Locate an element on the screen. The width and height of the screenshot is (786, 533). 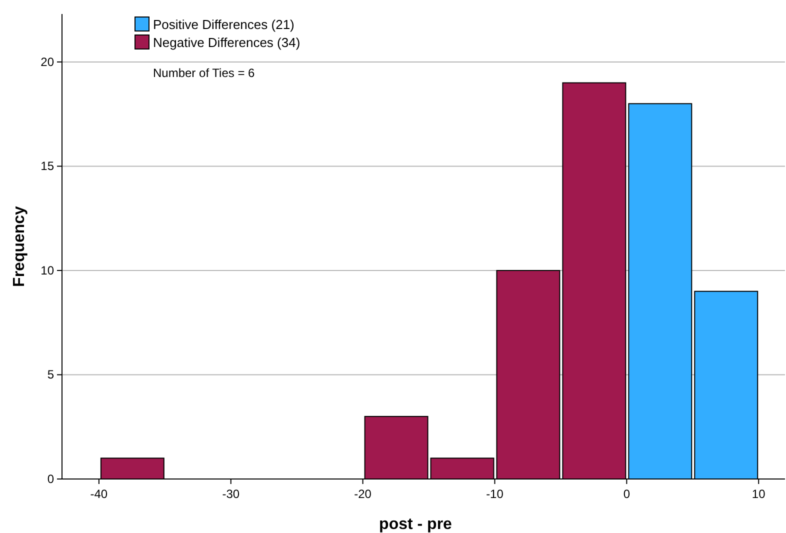
legend-label: Positive Differences (21) is located at coordinates (223, 24).